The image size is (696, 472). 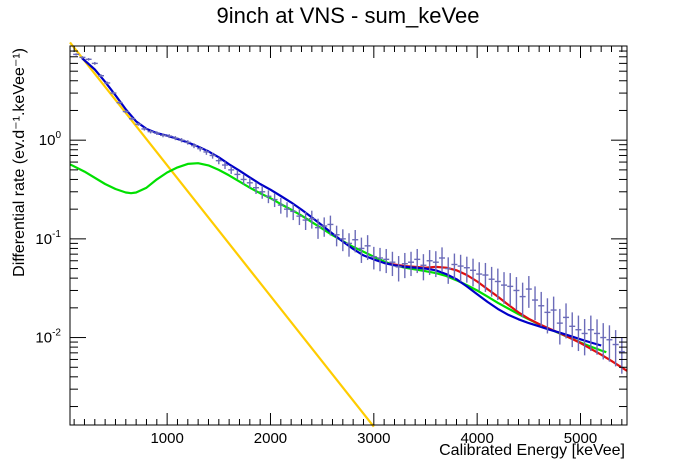 I want to click on y-tick-label-exponent: -1, so click(x=56, y=234).